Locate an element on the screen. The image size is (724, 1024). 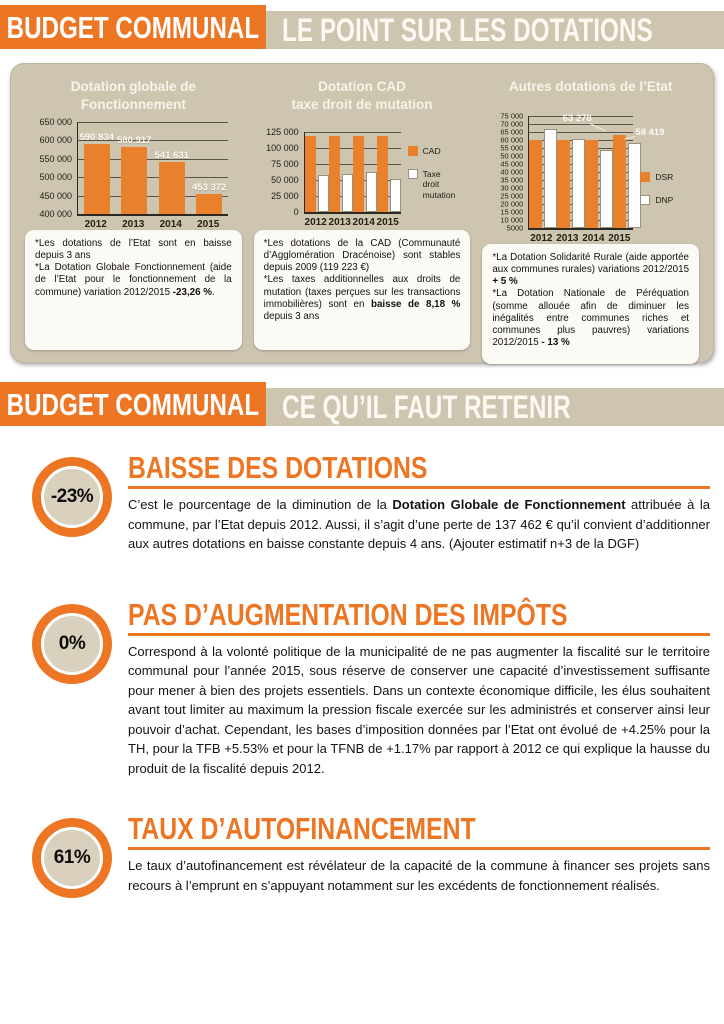
bar-group: 541 631 is located at coordinates (172, 182).